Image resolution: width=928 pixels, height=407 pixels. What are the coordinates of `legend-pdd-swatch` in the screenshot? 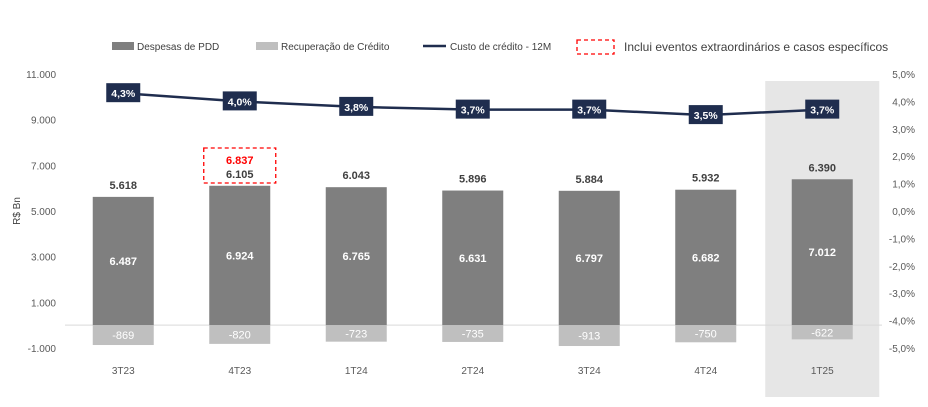 It's located at (123, 46).